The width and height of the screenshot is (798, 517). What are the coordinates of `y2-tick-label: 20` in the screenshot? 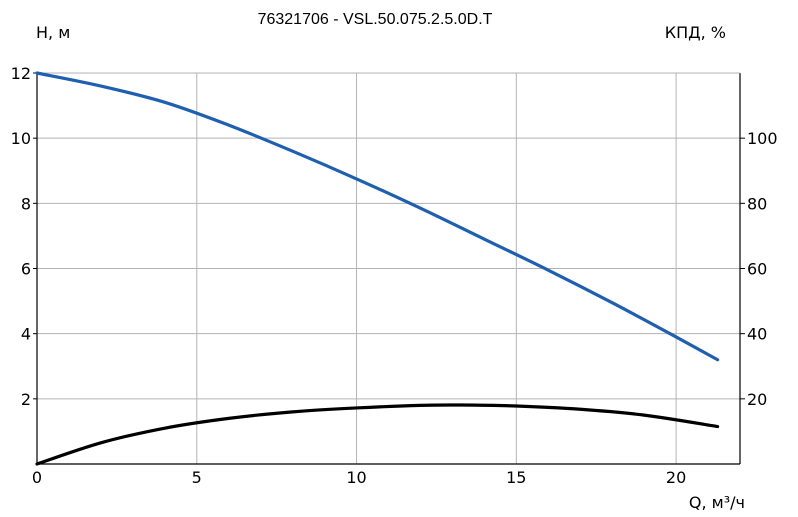 It's located at (757, 399).